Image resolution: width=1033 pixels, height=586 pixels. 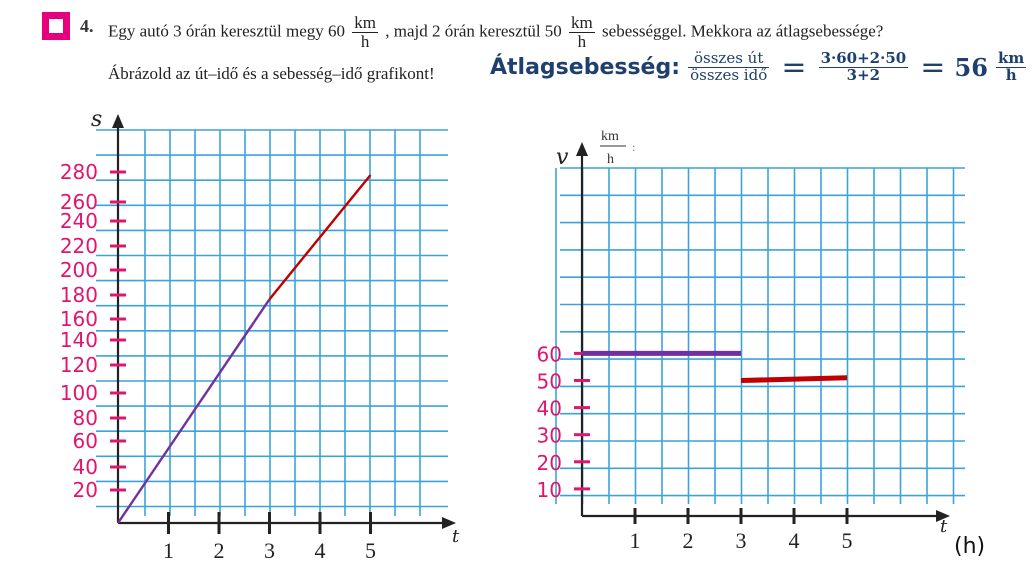 What do you see at coordinates (79, 202) in the screenshot?
I see `chart1-y-tick-label: 260` at bounding box center [79, 202].